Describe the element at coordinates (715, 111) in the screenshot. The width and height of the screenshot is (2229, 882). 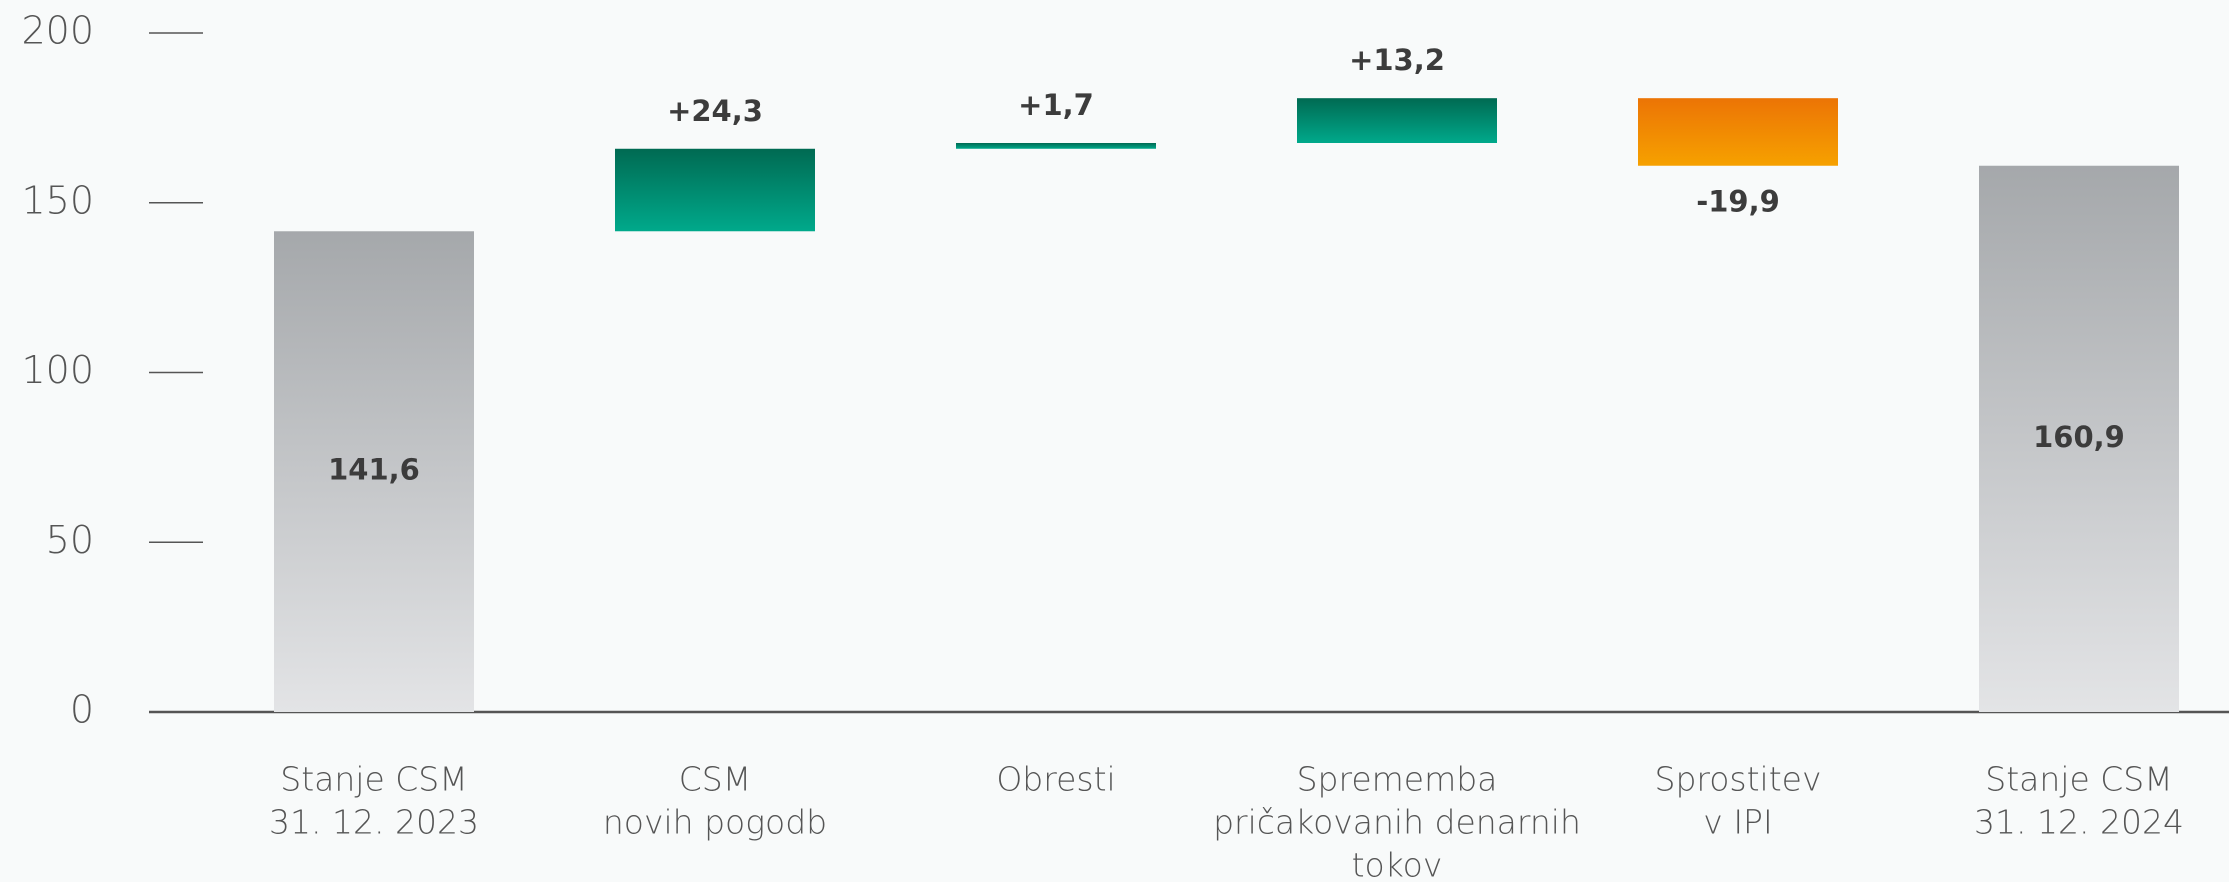
I see `value-label: +24,3` at that location.